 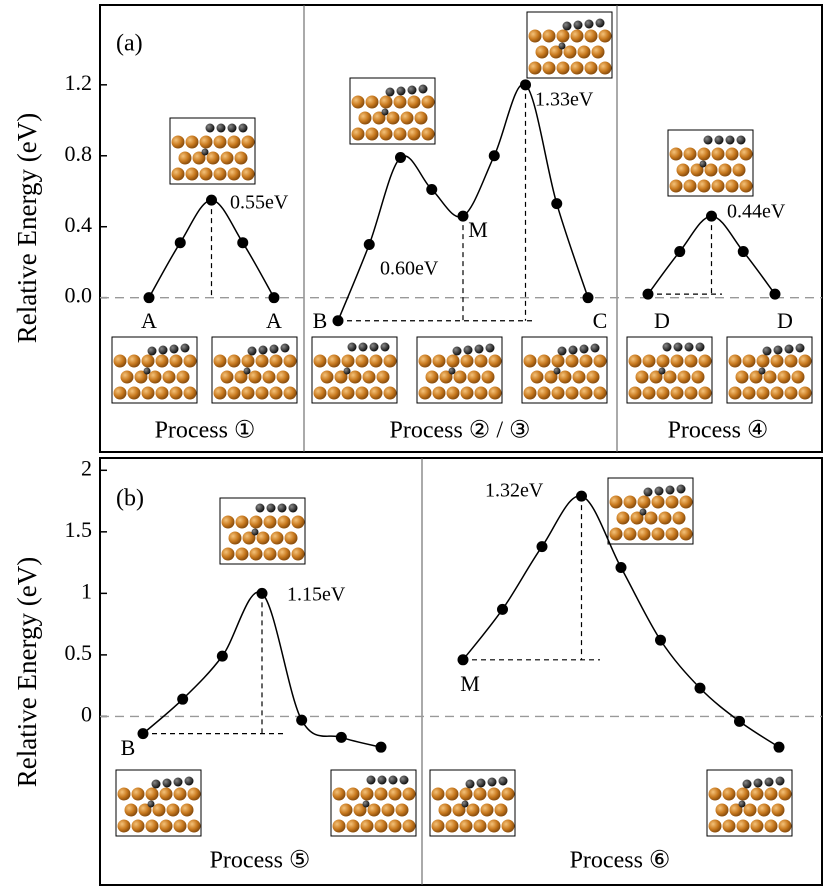 What do you see at coordinates (259, 203) in the screenshot?
I see `energy-annotation: 0.55eV` at bounding box center [259, 203].